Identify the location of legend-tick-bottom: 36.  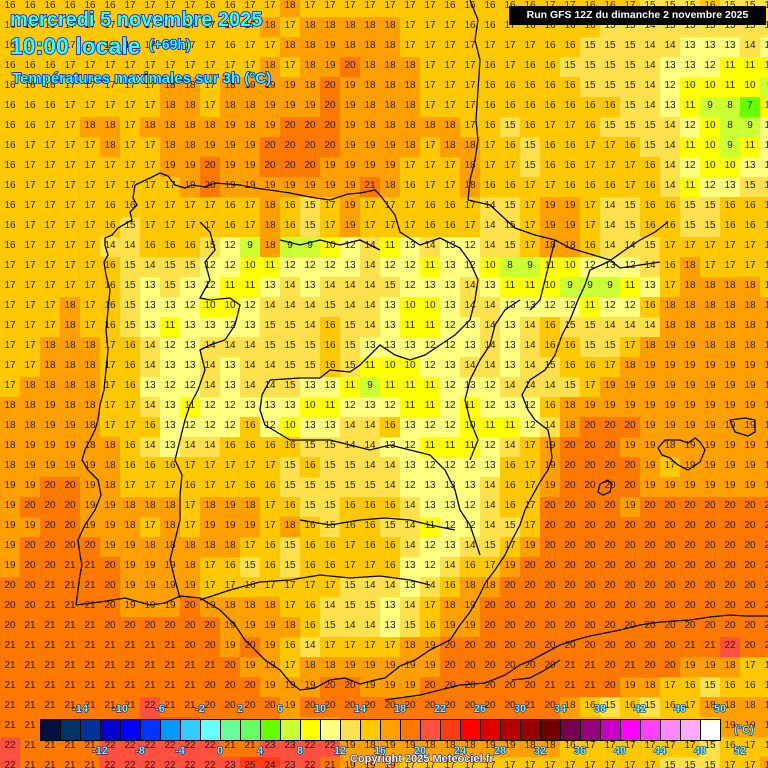
(580, 751).